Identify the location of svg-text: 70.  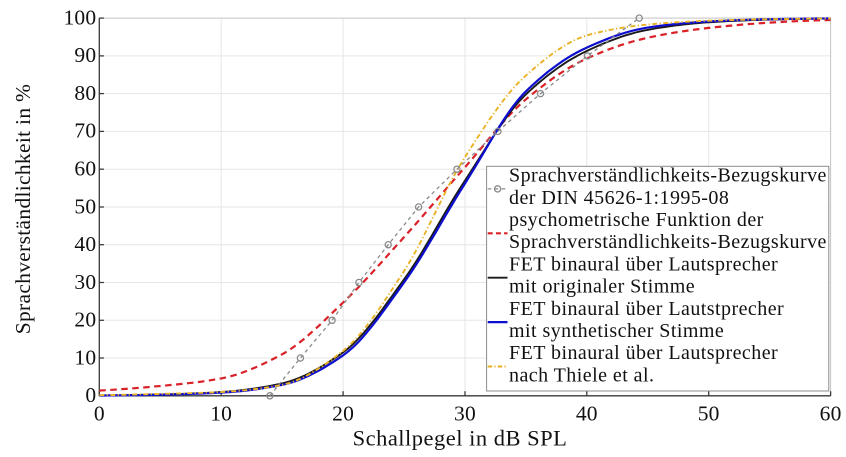
(85, 131).